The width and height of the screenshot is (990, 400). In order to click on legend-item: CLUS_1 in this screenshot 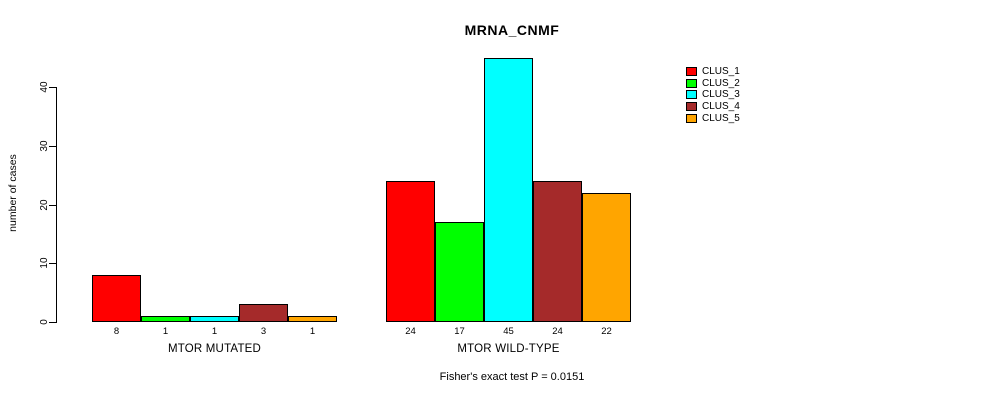, I will do `click(713, 72)`.